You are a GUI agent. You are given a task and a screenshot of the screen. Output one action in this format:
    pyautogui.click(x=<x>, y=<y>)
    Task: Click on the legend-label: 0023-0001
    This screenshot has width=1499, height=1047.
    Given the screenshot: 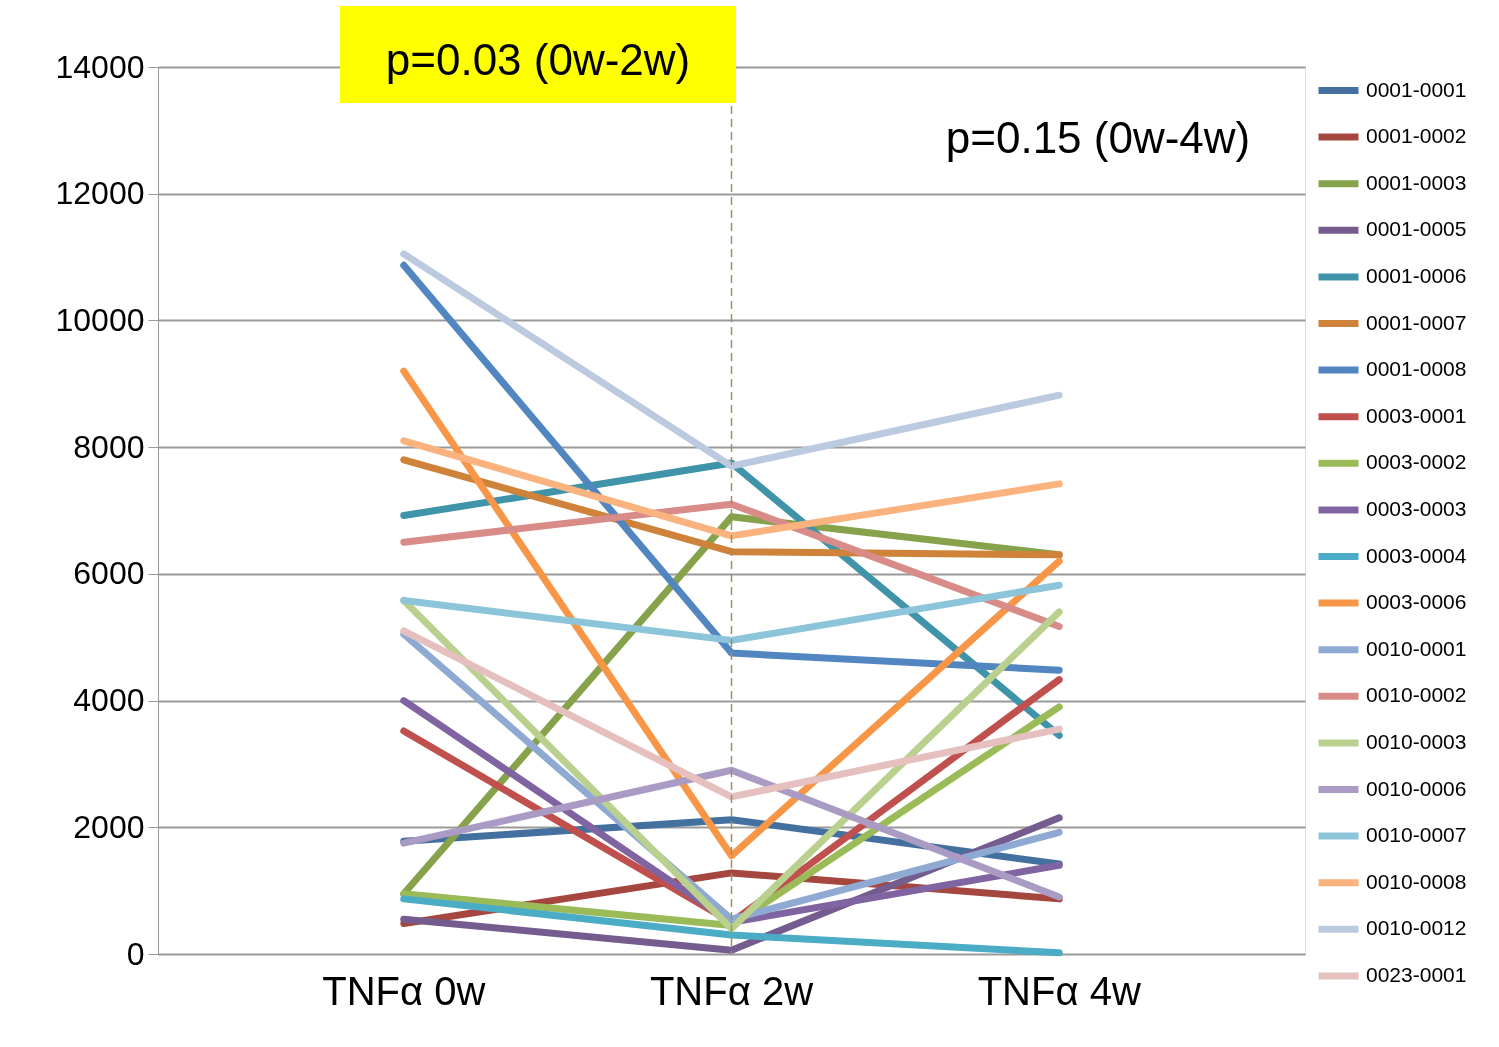 What is the action you would take?
    pyautogui.click(x=1416, y=974)
    